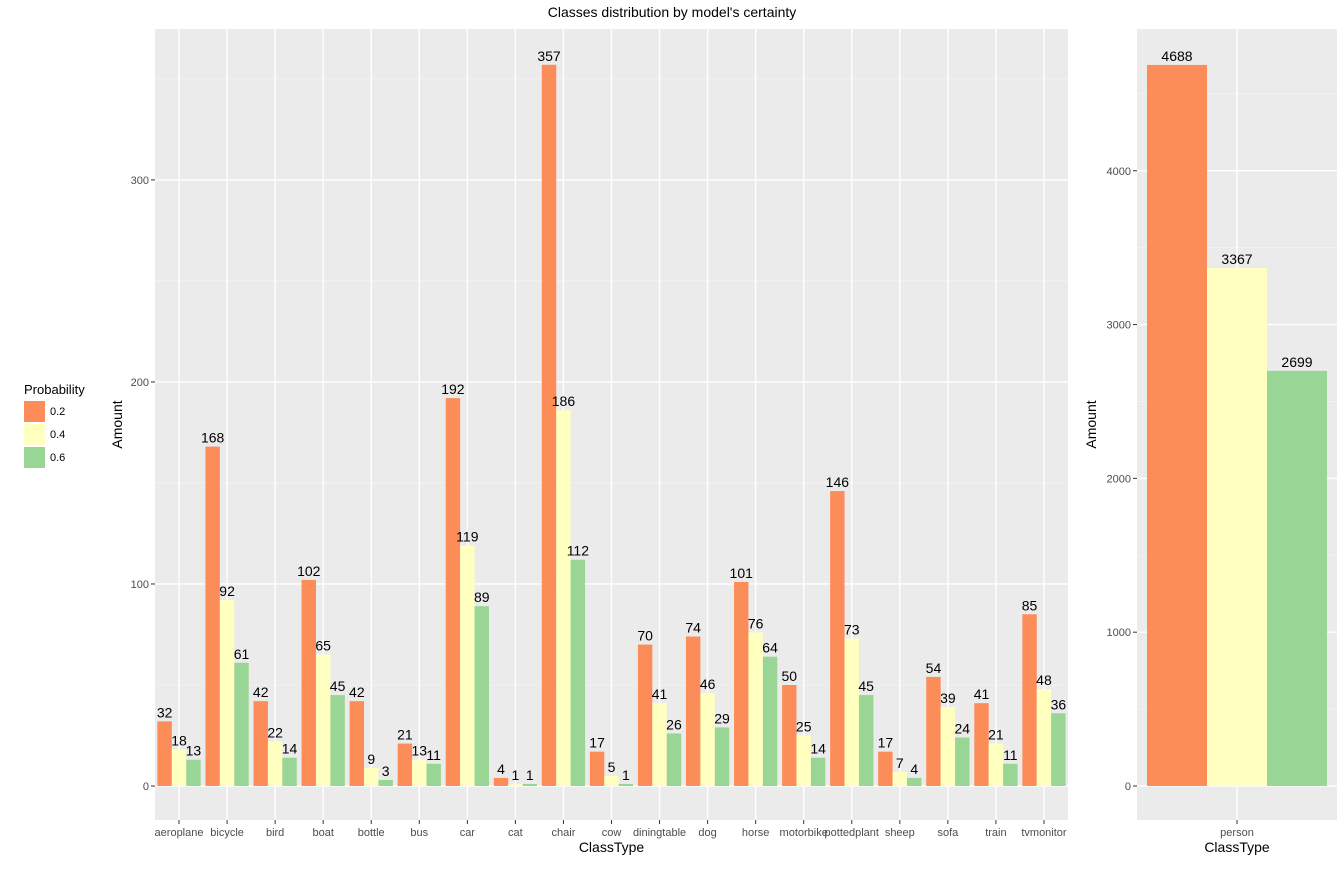 This screenshot has height=869, width=1344. Describe the element at coordinates (419, 833) in the screenshot. I see `main-x-tick-label-bus: bus` at that location.